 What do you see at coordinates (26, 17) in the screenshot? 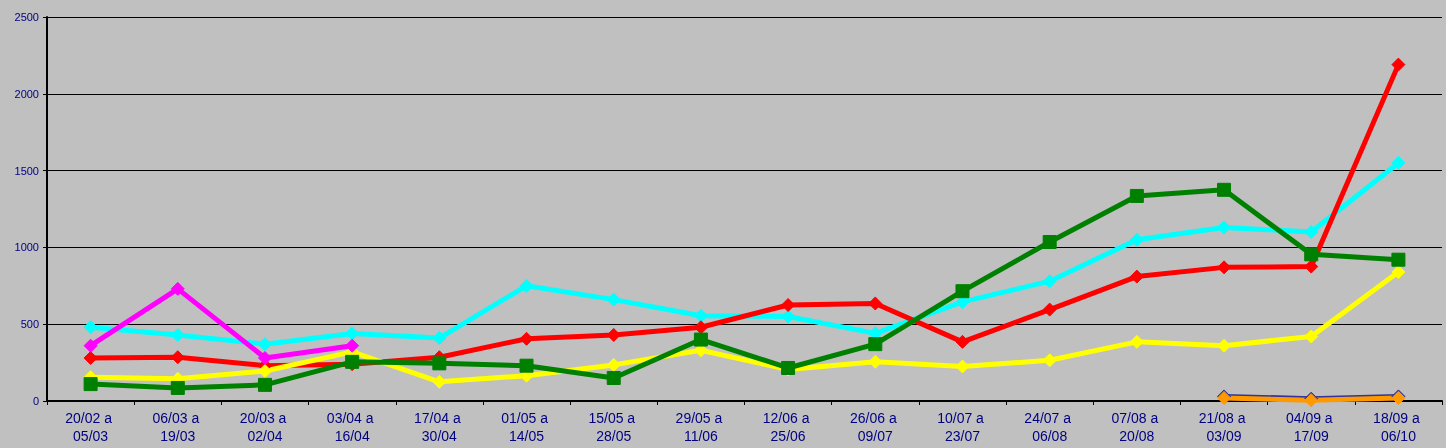
I see `y-tick-label: 2500` at bounding box center [26, 17].